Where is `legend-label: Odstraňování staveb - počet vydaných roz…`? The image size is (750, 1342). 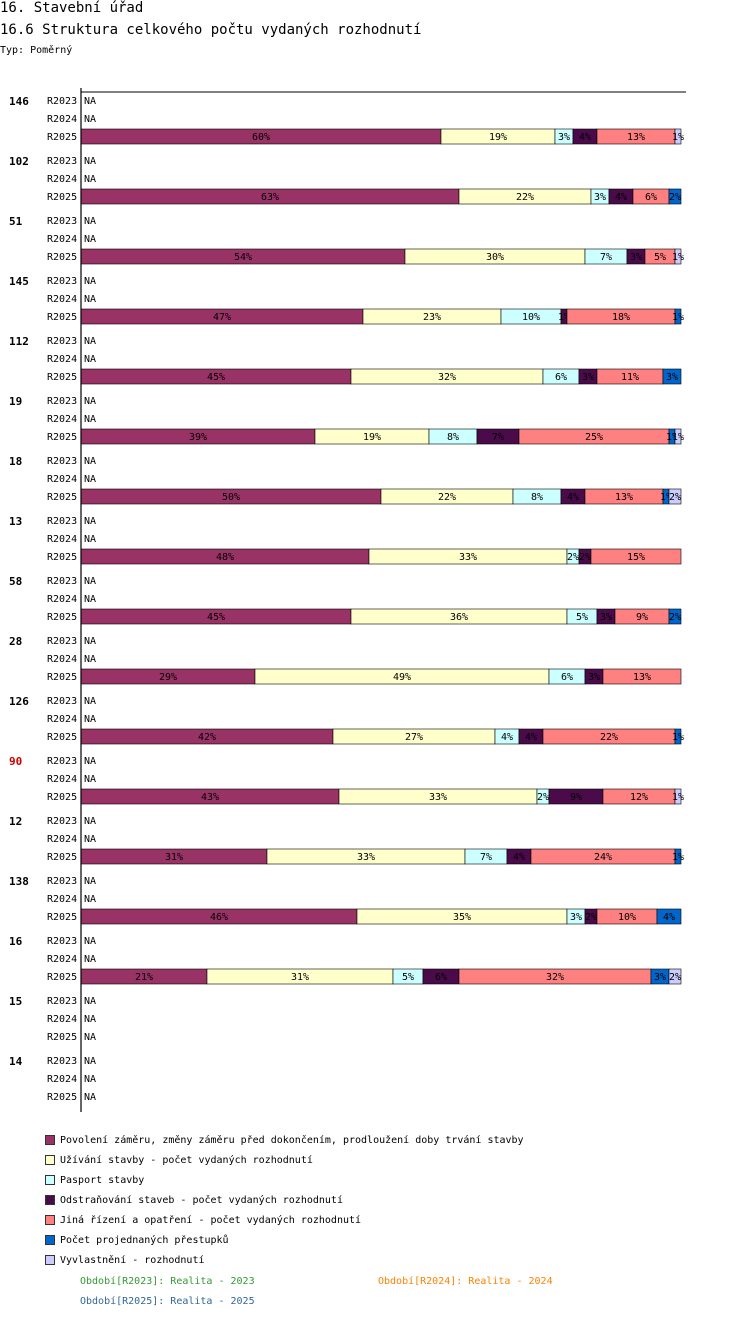
legend-label: Odstraňování staveb - počet vydaných roz… is located at coordinates (201, 1200).